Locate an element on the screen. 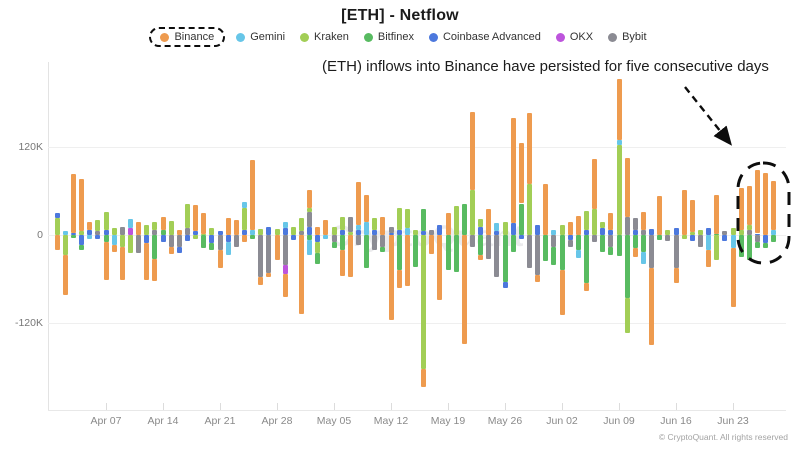 The width and height of the screenshot is (800, 450). legend-item-kraken: Kraken is located at coordinates (324, 37).